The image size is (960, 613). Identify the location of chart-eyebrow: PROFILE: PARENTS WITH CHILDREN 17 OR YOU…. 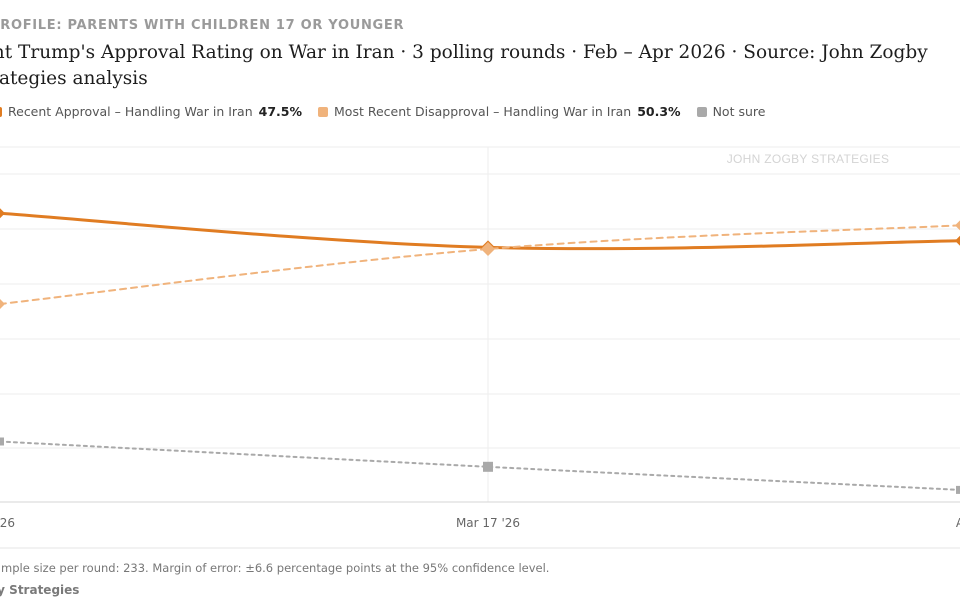
(202, 25).